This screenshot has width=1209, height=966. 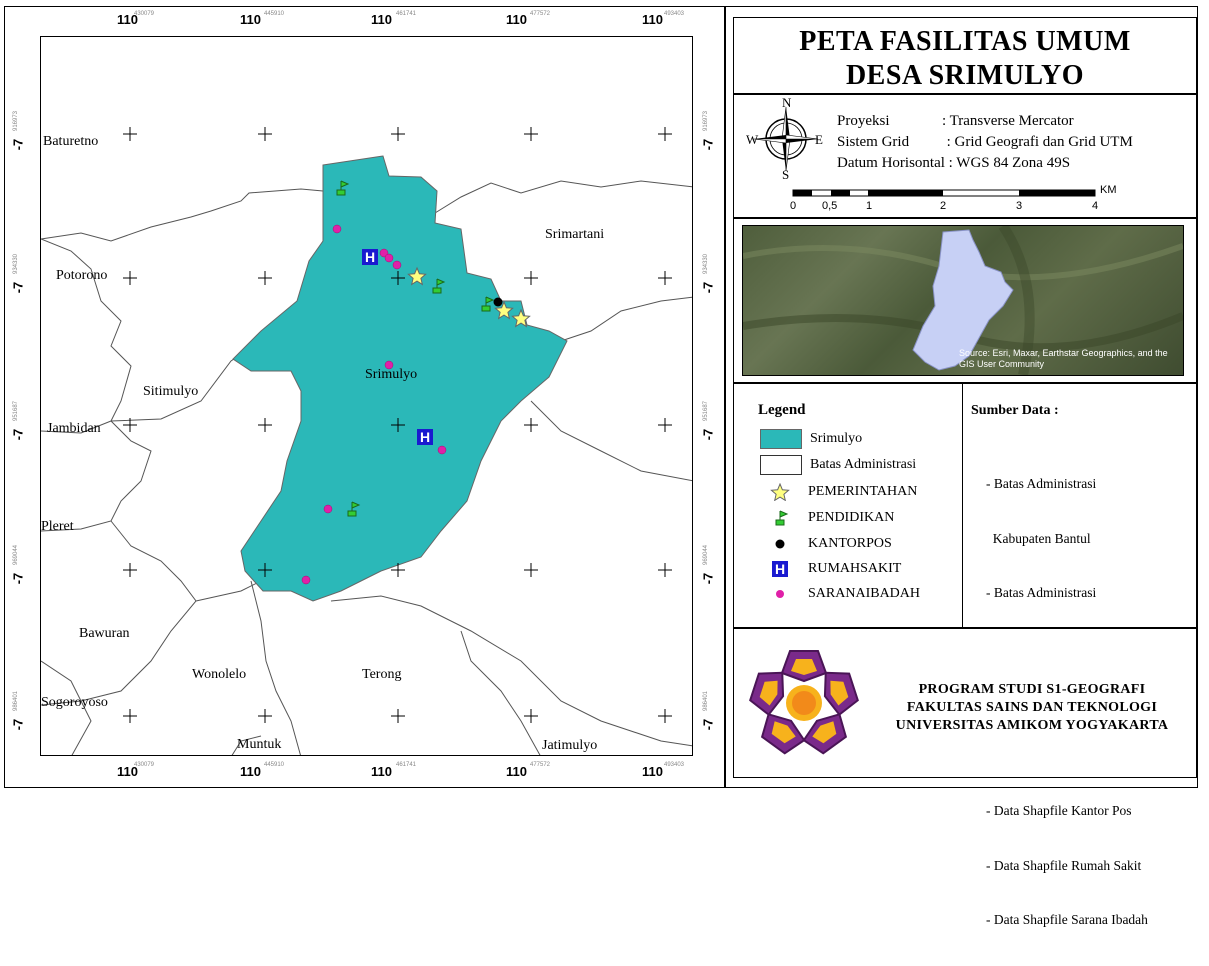 What do you see at coordinates (985, 142) in the screenshot?
I see `info-sistem-grid: Sistem Grid : Grid Geografi dan Grid UTM` at bounding box center [985, 142].